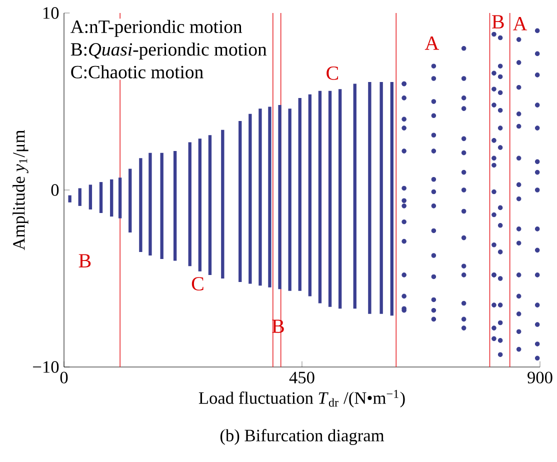  What do you see at coordinates (302, 437) in the screenshot?
I see `text: (b) Bifurcation diagram` at bounding box center [302, 437].